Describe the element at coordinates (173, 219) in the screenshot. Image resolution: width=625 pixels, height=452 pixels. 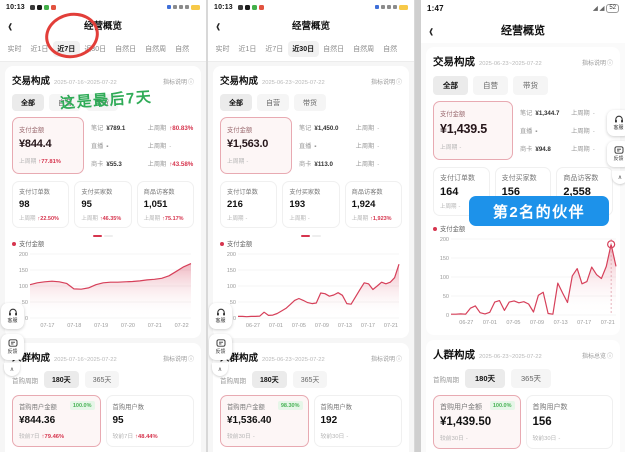
I see `compare-value: ↑75.17%` at that location.